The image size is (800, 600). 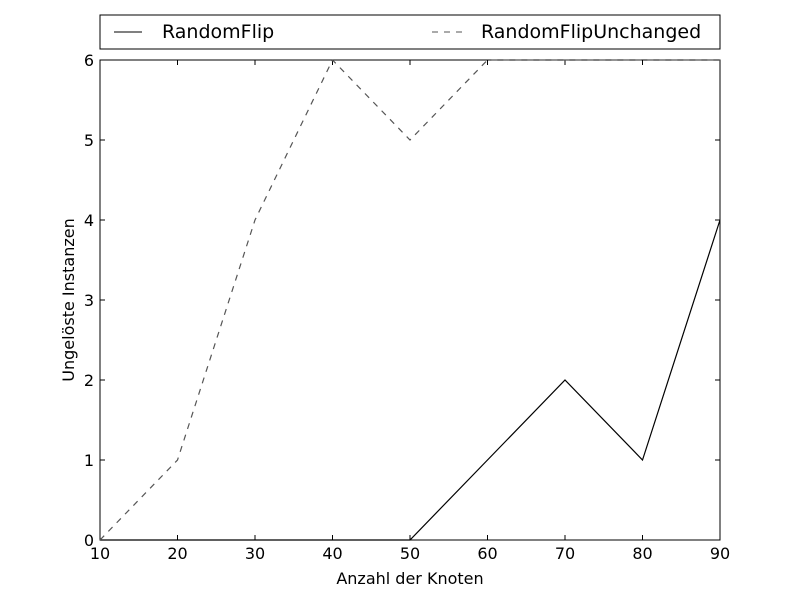 What do you see at coordinates (89, 380) in the screenshot?
I see `y-tick-label: 2` at bounding box center [89, 380].